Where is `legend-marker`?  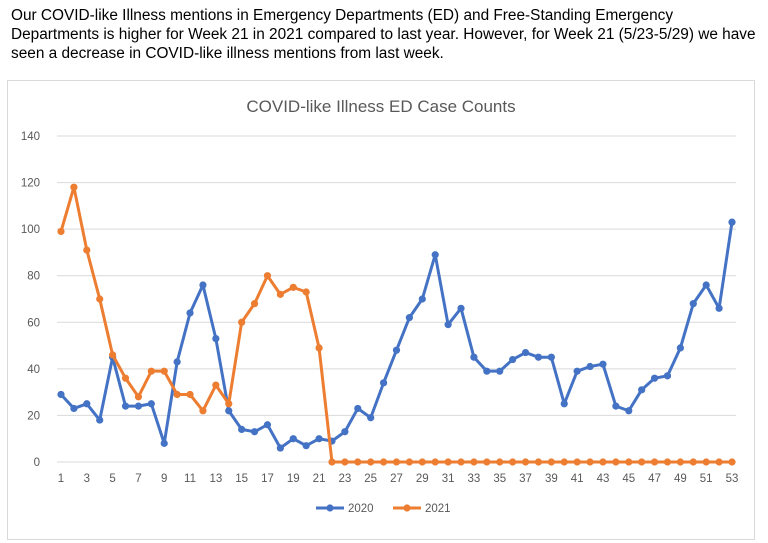
legend-marker is located at coordinates (407, 508).